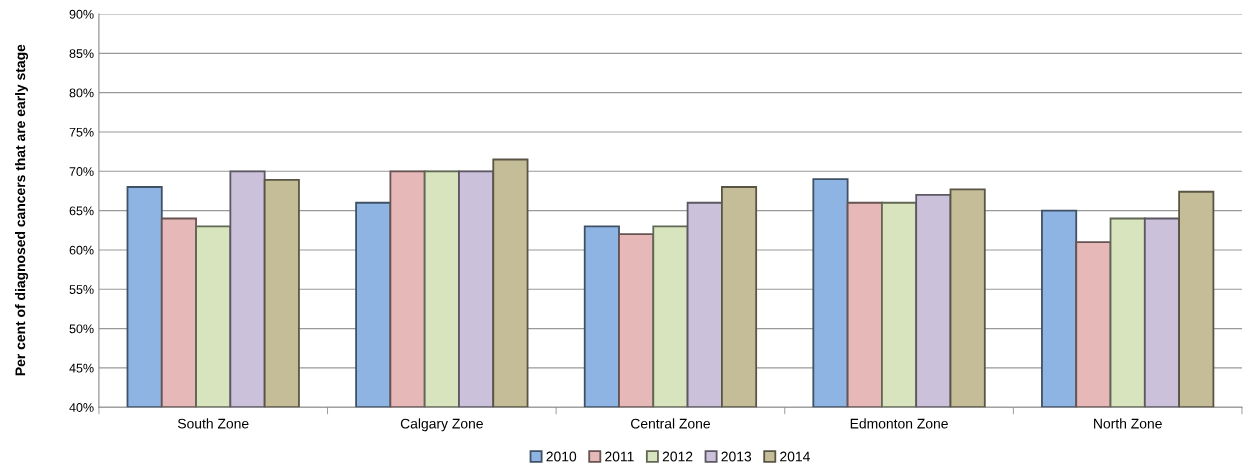 Image resolution: width=1252 pixels, height=467 pixels. I want to click on y-tick-label: 60%, so click(81, 250).